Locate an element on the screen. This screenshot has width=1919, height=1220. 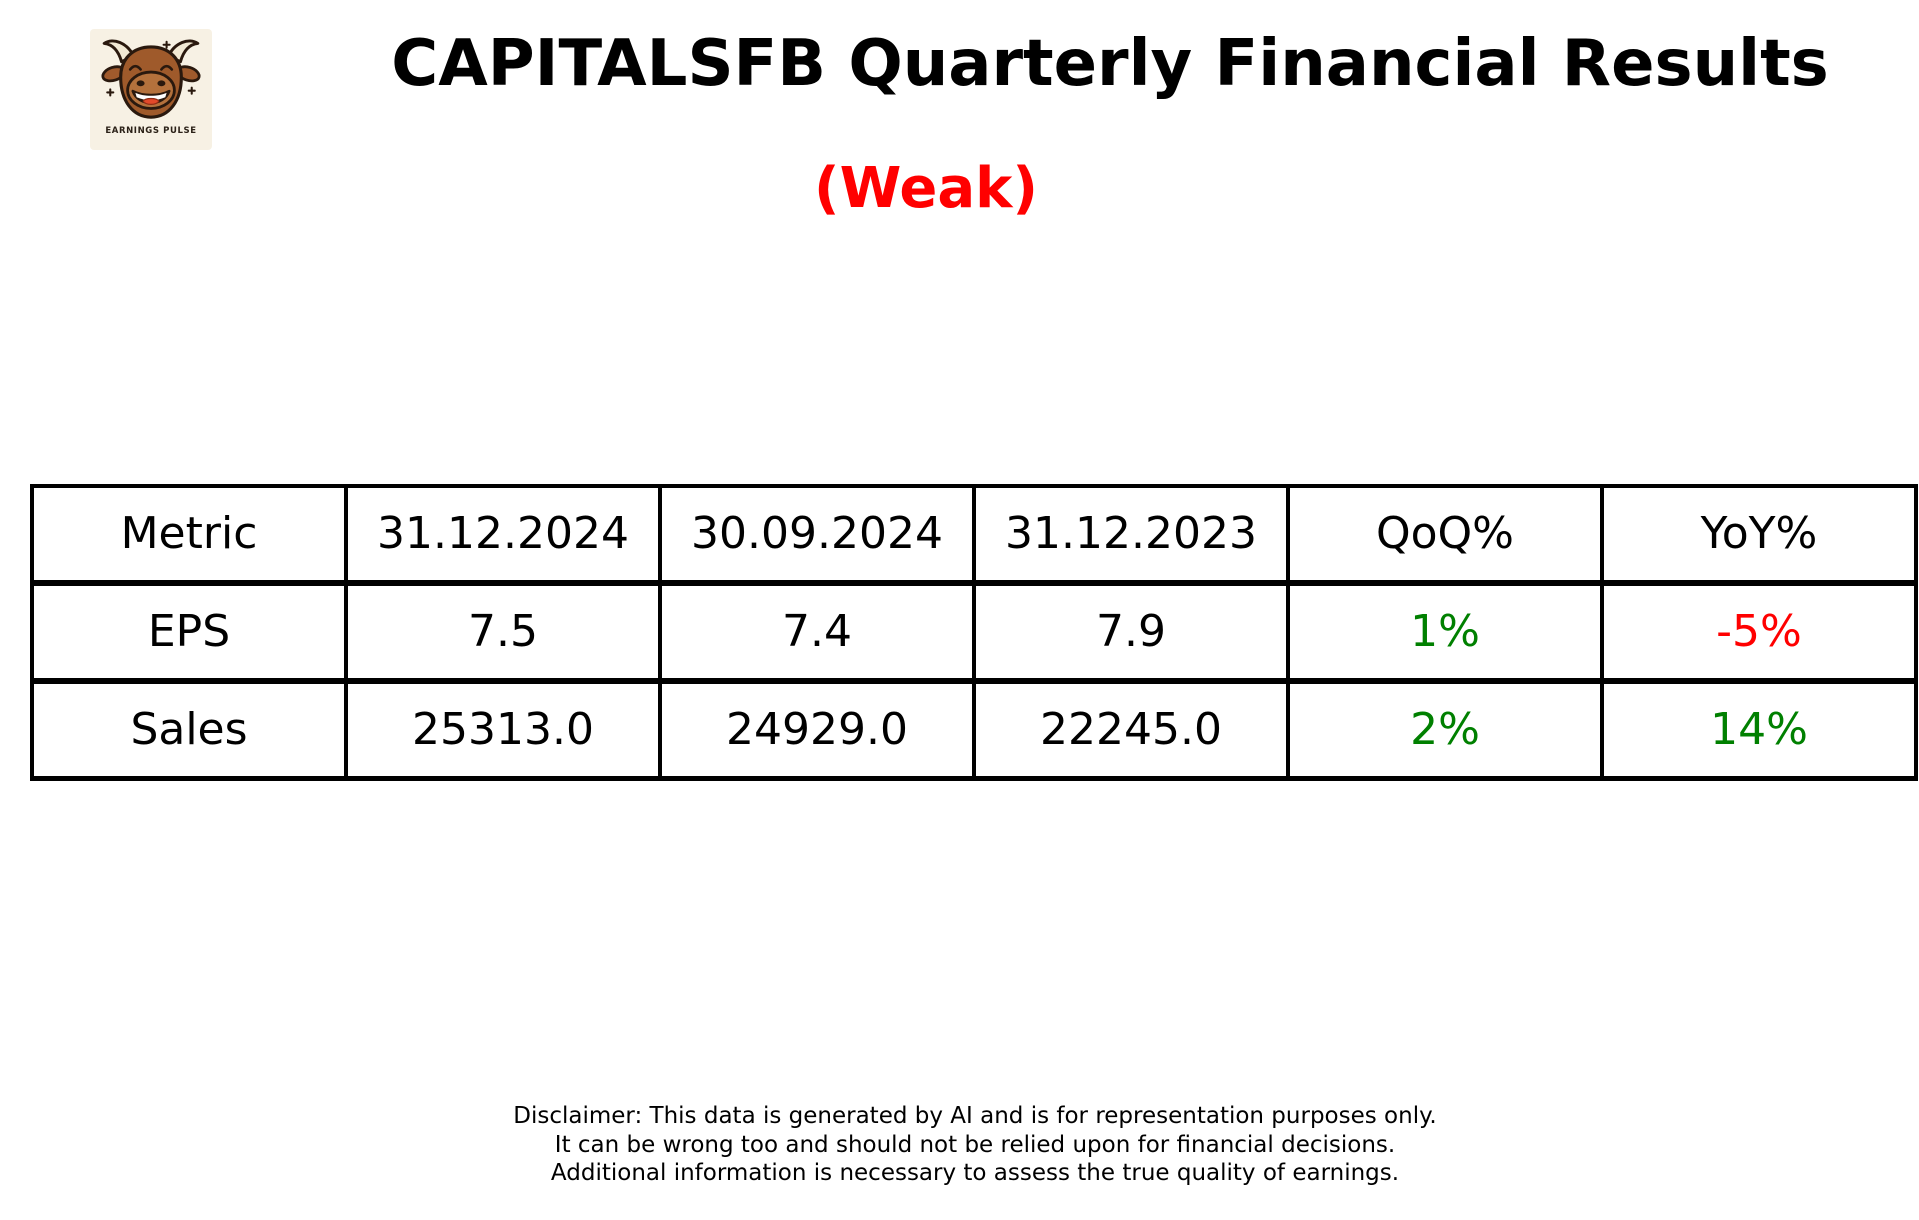
col-header-qoq: QoQ% is located at coordinates (1445, 534).